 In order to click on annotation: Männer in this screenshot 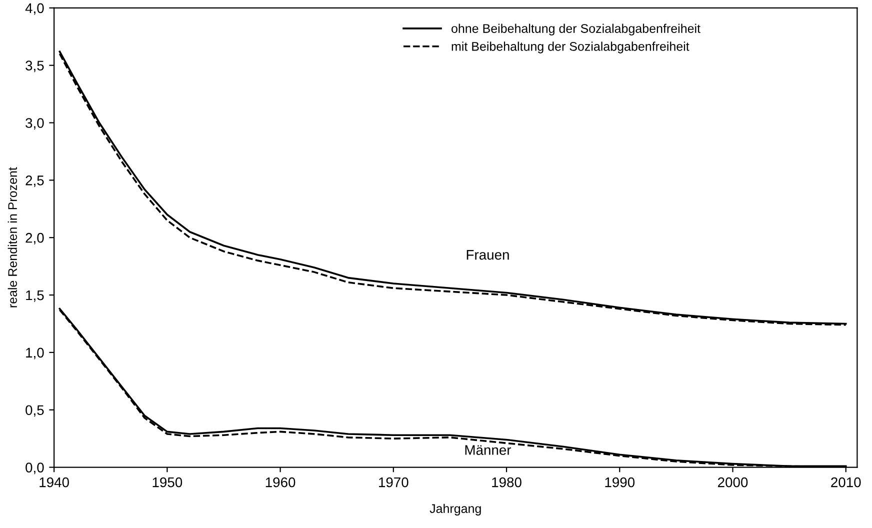, I will do `click(488, 450)`.